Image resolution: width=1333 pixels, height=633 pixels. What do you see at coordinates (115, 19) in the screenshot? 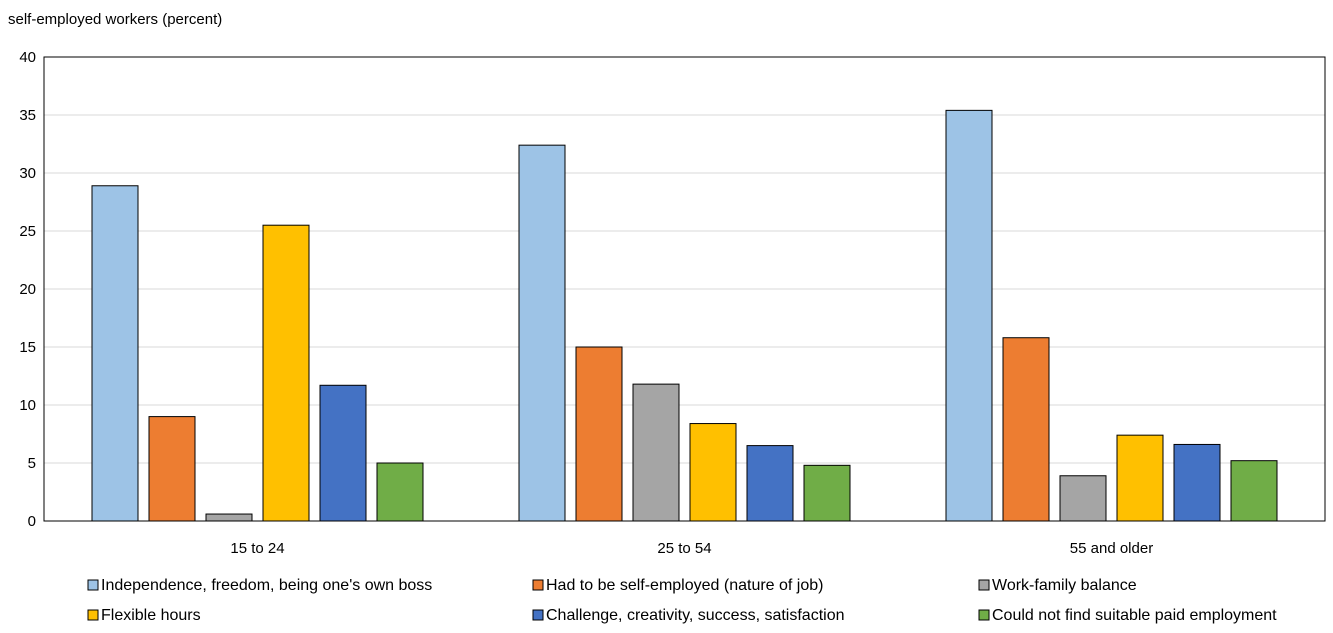
I see `y-axis-label: self-employed workers (percent)` at bounding box center [115, 19].